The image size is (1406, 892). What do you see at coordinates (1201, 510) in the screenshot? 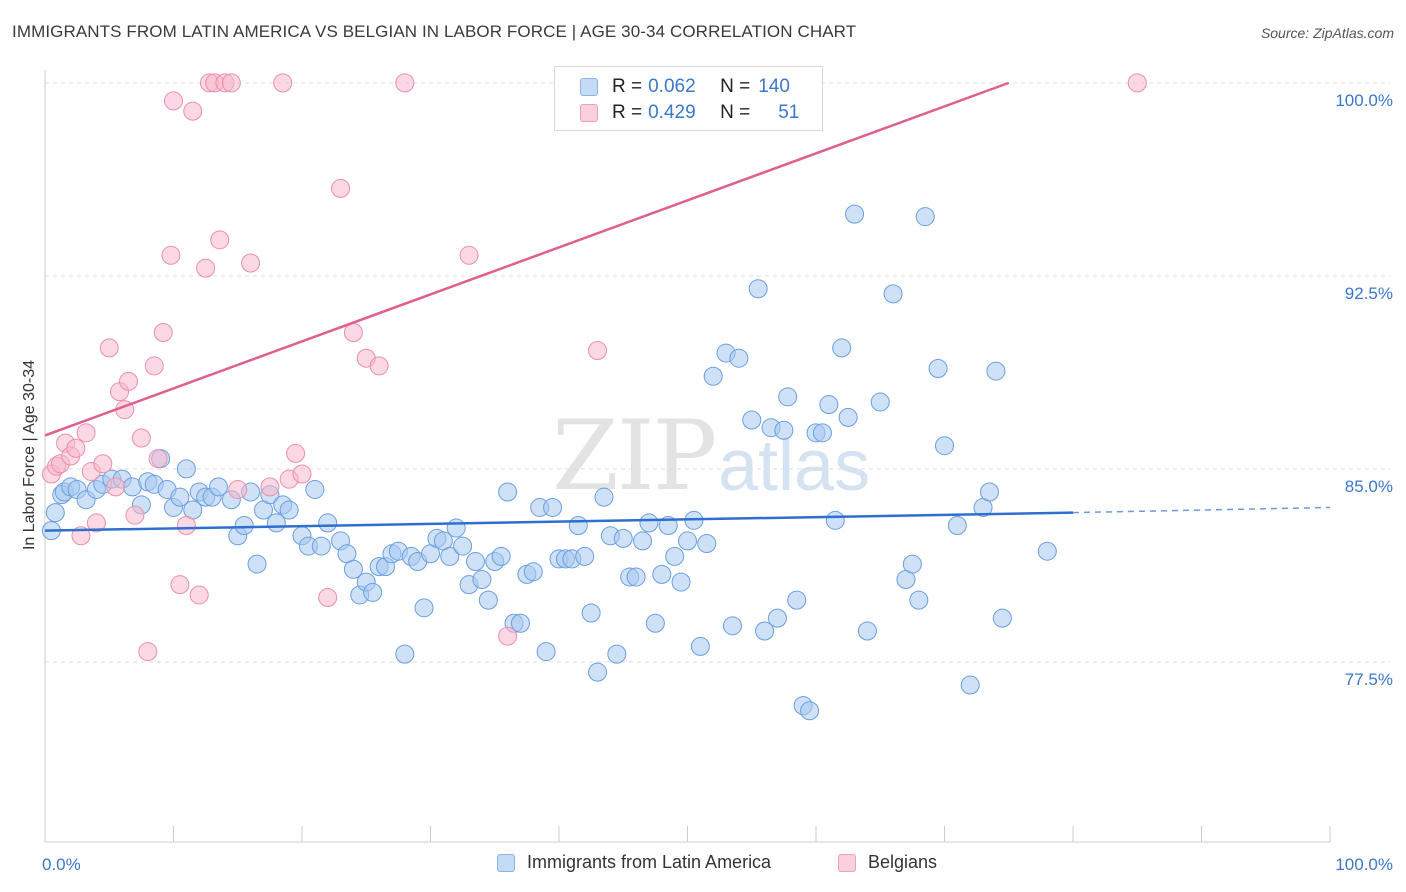
I see `trend-line-latin-america-extension` at bounding box center [1201, 510].